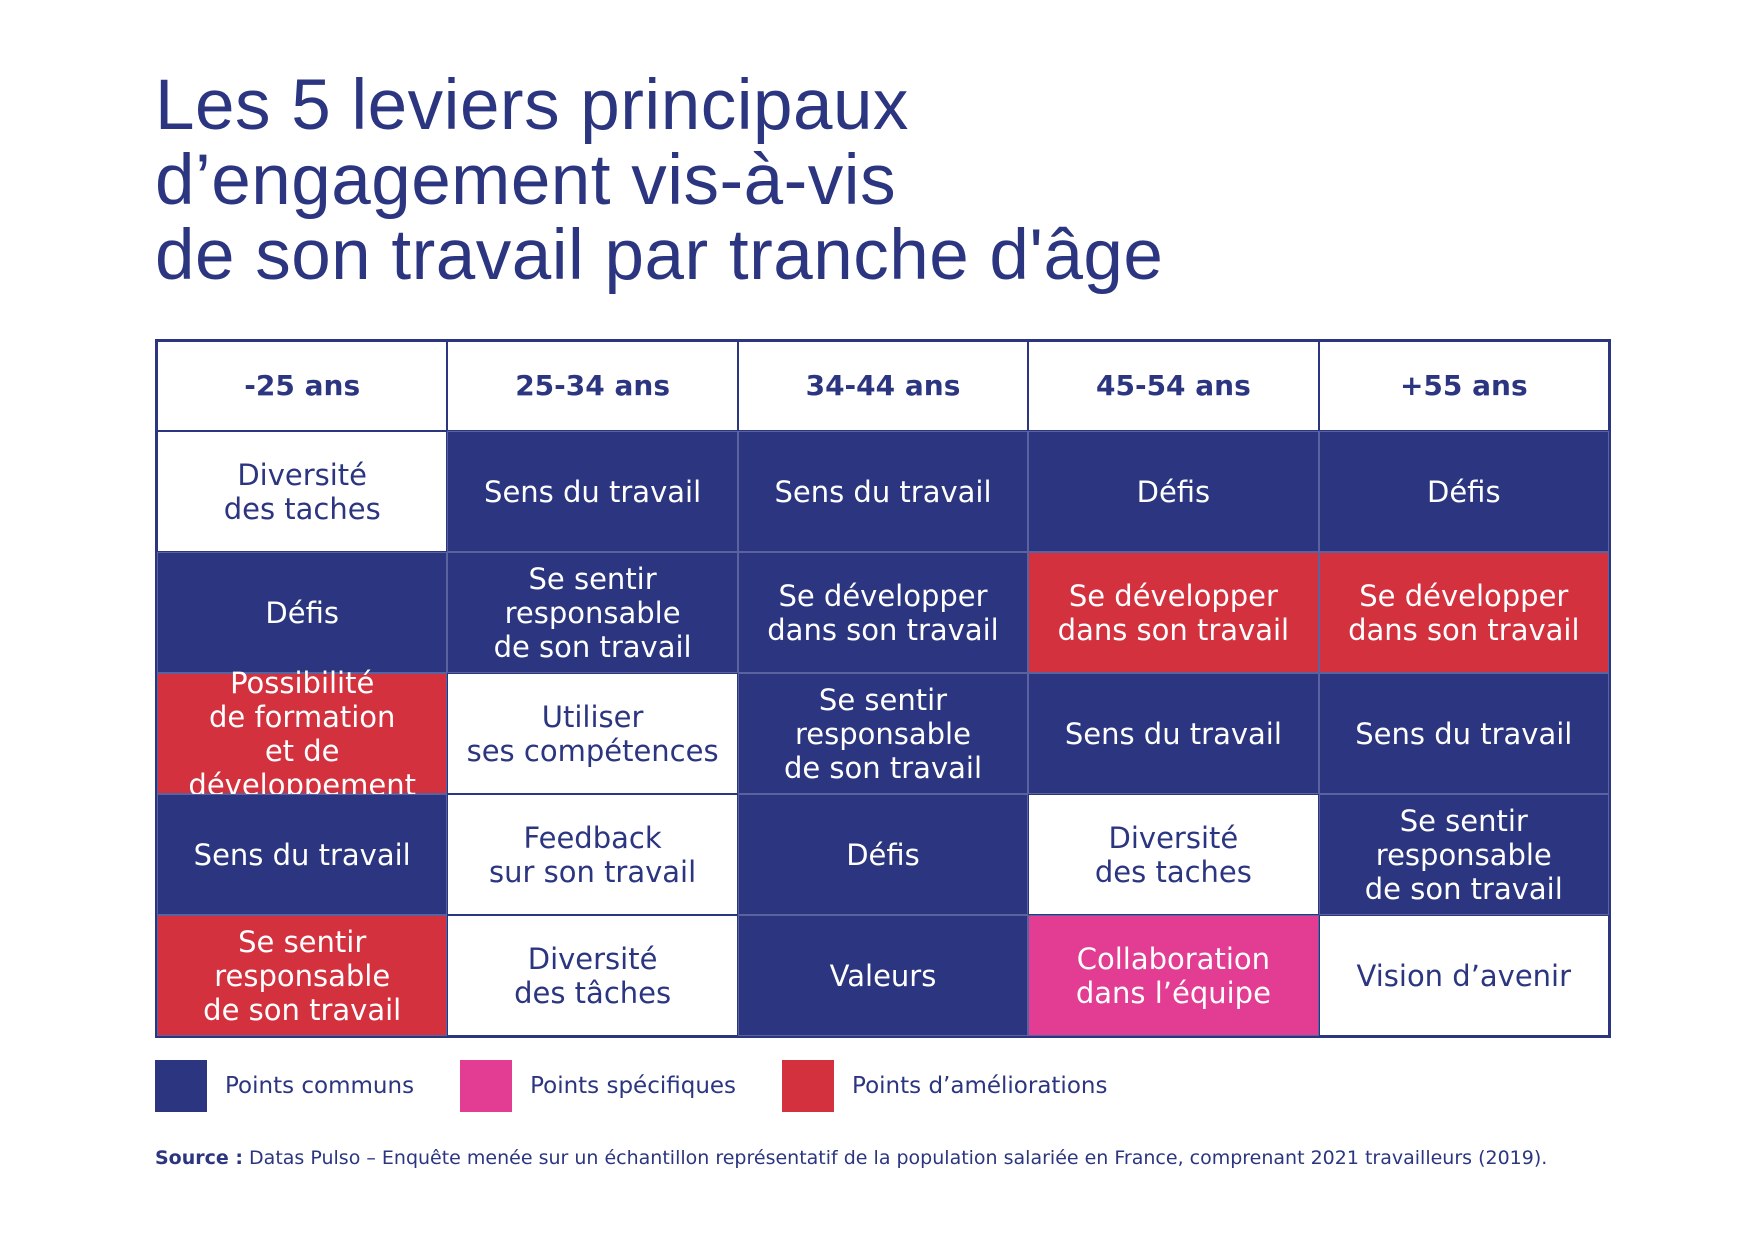 The height and width of the screenshot is (1241, 1754). What do you see at coordinates (883, 975) in the screenshot?
I see `table-cell: Valeurs` at bounding box center [883, 975].